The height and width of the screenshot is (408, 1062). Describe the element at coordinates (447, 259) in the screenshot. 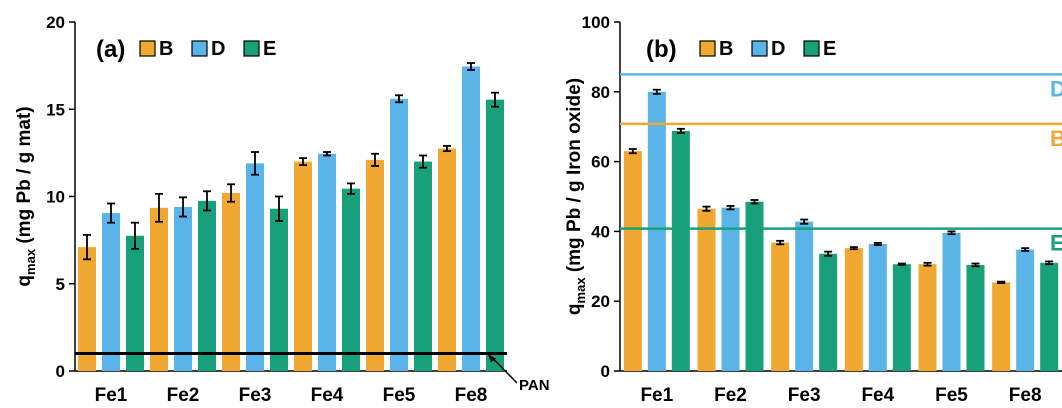

I see `panel-a-bar-fe8-b` at that location.